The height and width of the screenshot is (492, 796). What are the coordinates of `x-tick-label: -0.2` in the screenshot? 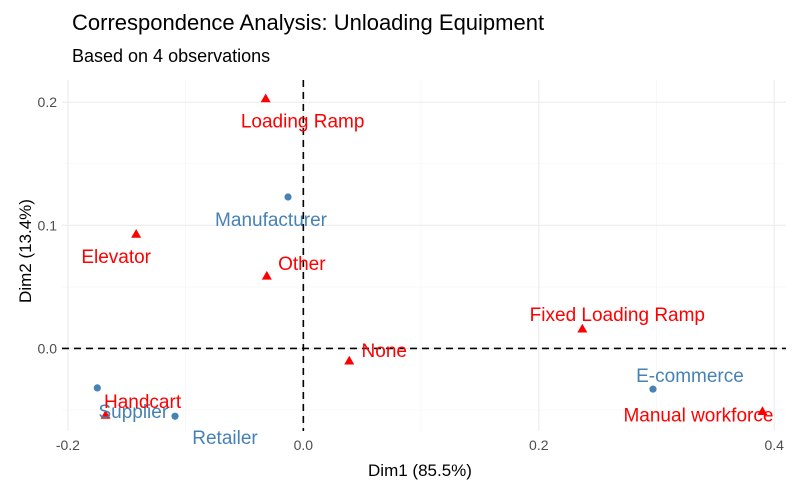 It's located at (68, 445).